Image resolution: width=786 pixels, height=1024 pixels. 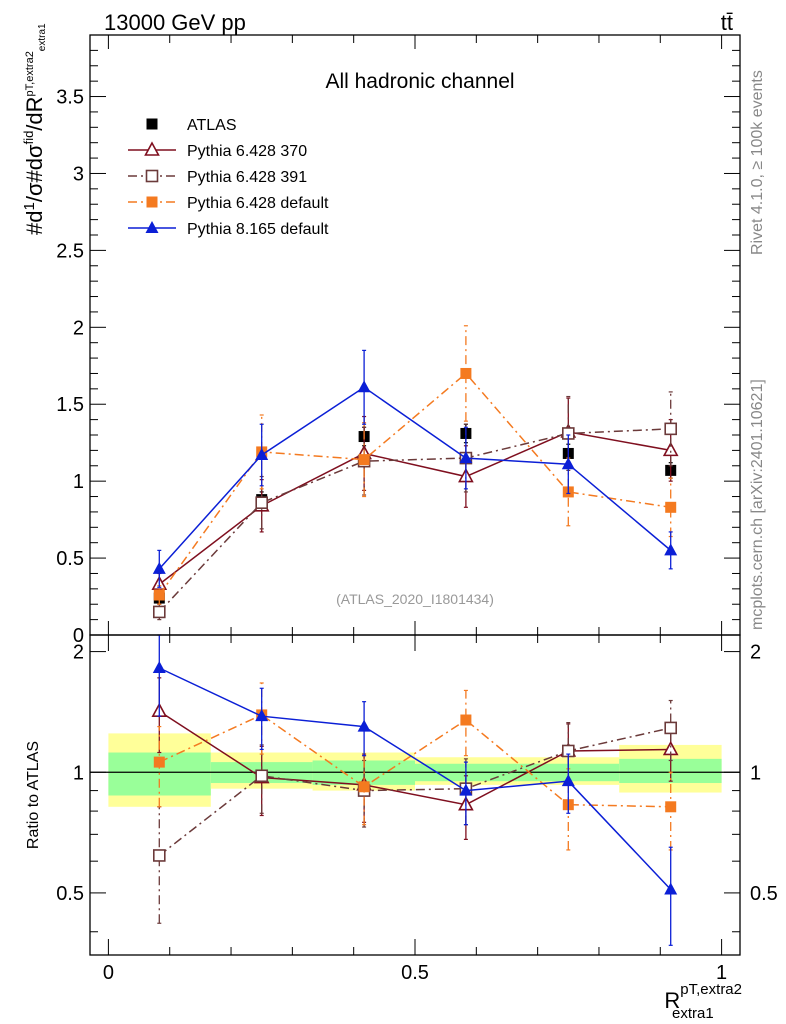 I want to click on process-label: tt̄, so click(x=727, y=22).